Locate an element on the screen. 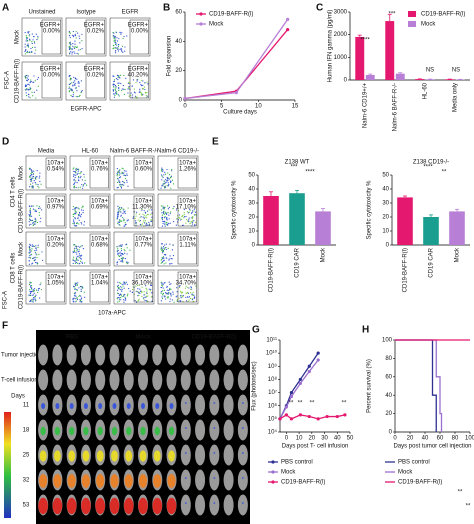 This screenshot has width=474, height=524. row-label: Mock is located at coordinates (22, 172).